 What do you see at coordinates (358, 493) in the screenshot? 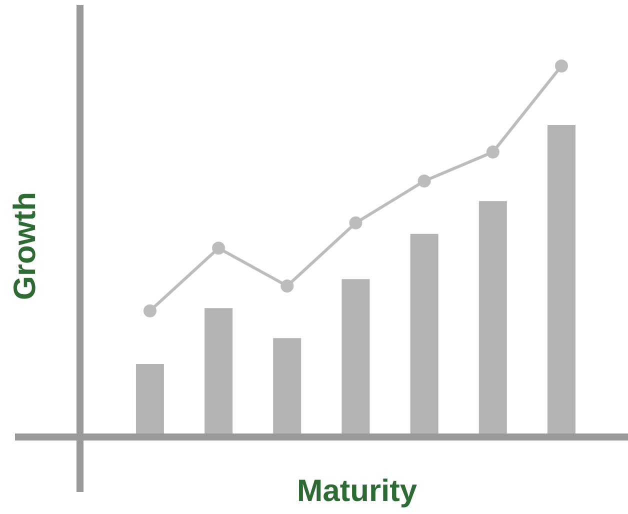
I see `x-axis-title: Maturity` at bounding box center [358, 493].